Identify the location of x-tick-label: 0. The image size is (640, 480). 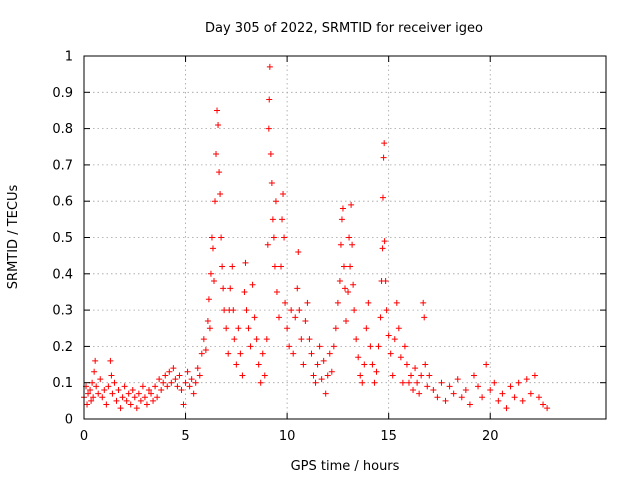
(84, 436).